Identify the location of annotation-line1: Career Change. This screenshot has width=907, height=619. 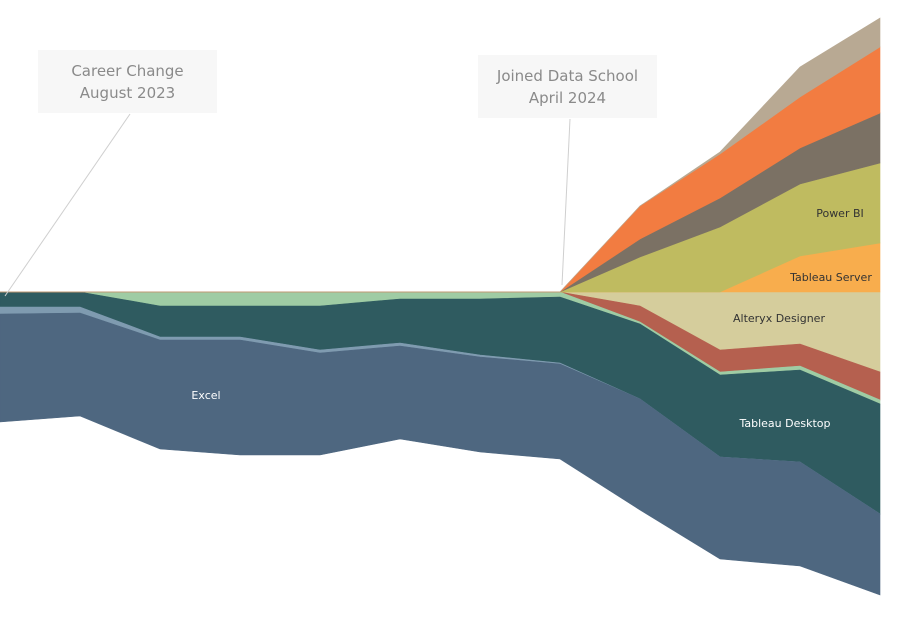
(127, 70).